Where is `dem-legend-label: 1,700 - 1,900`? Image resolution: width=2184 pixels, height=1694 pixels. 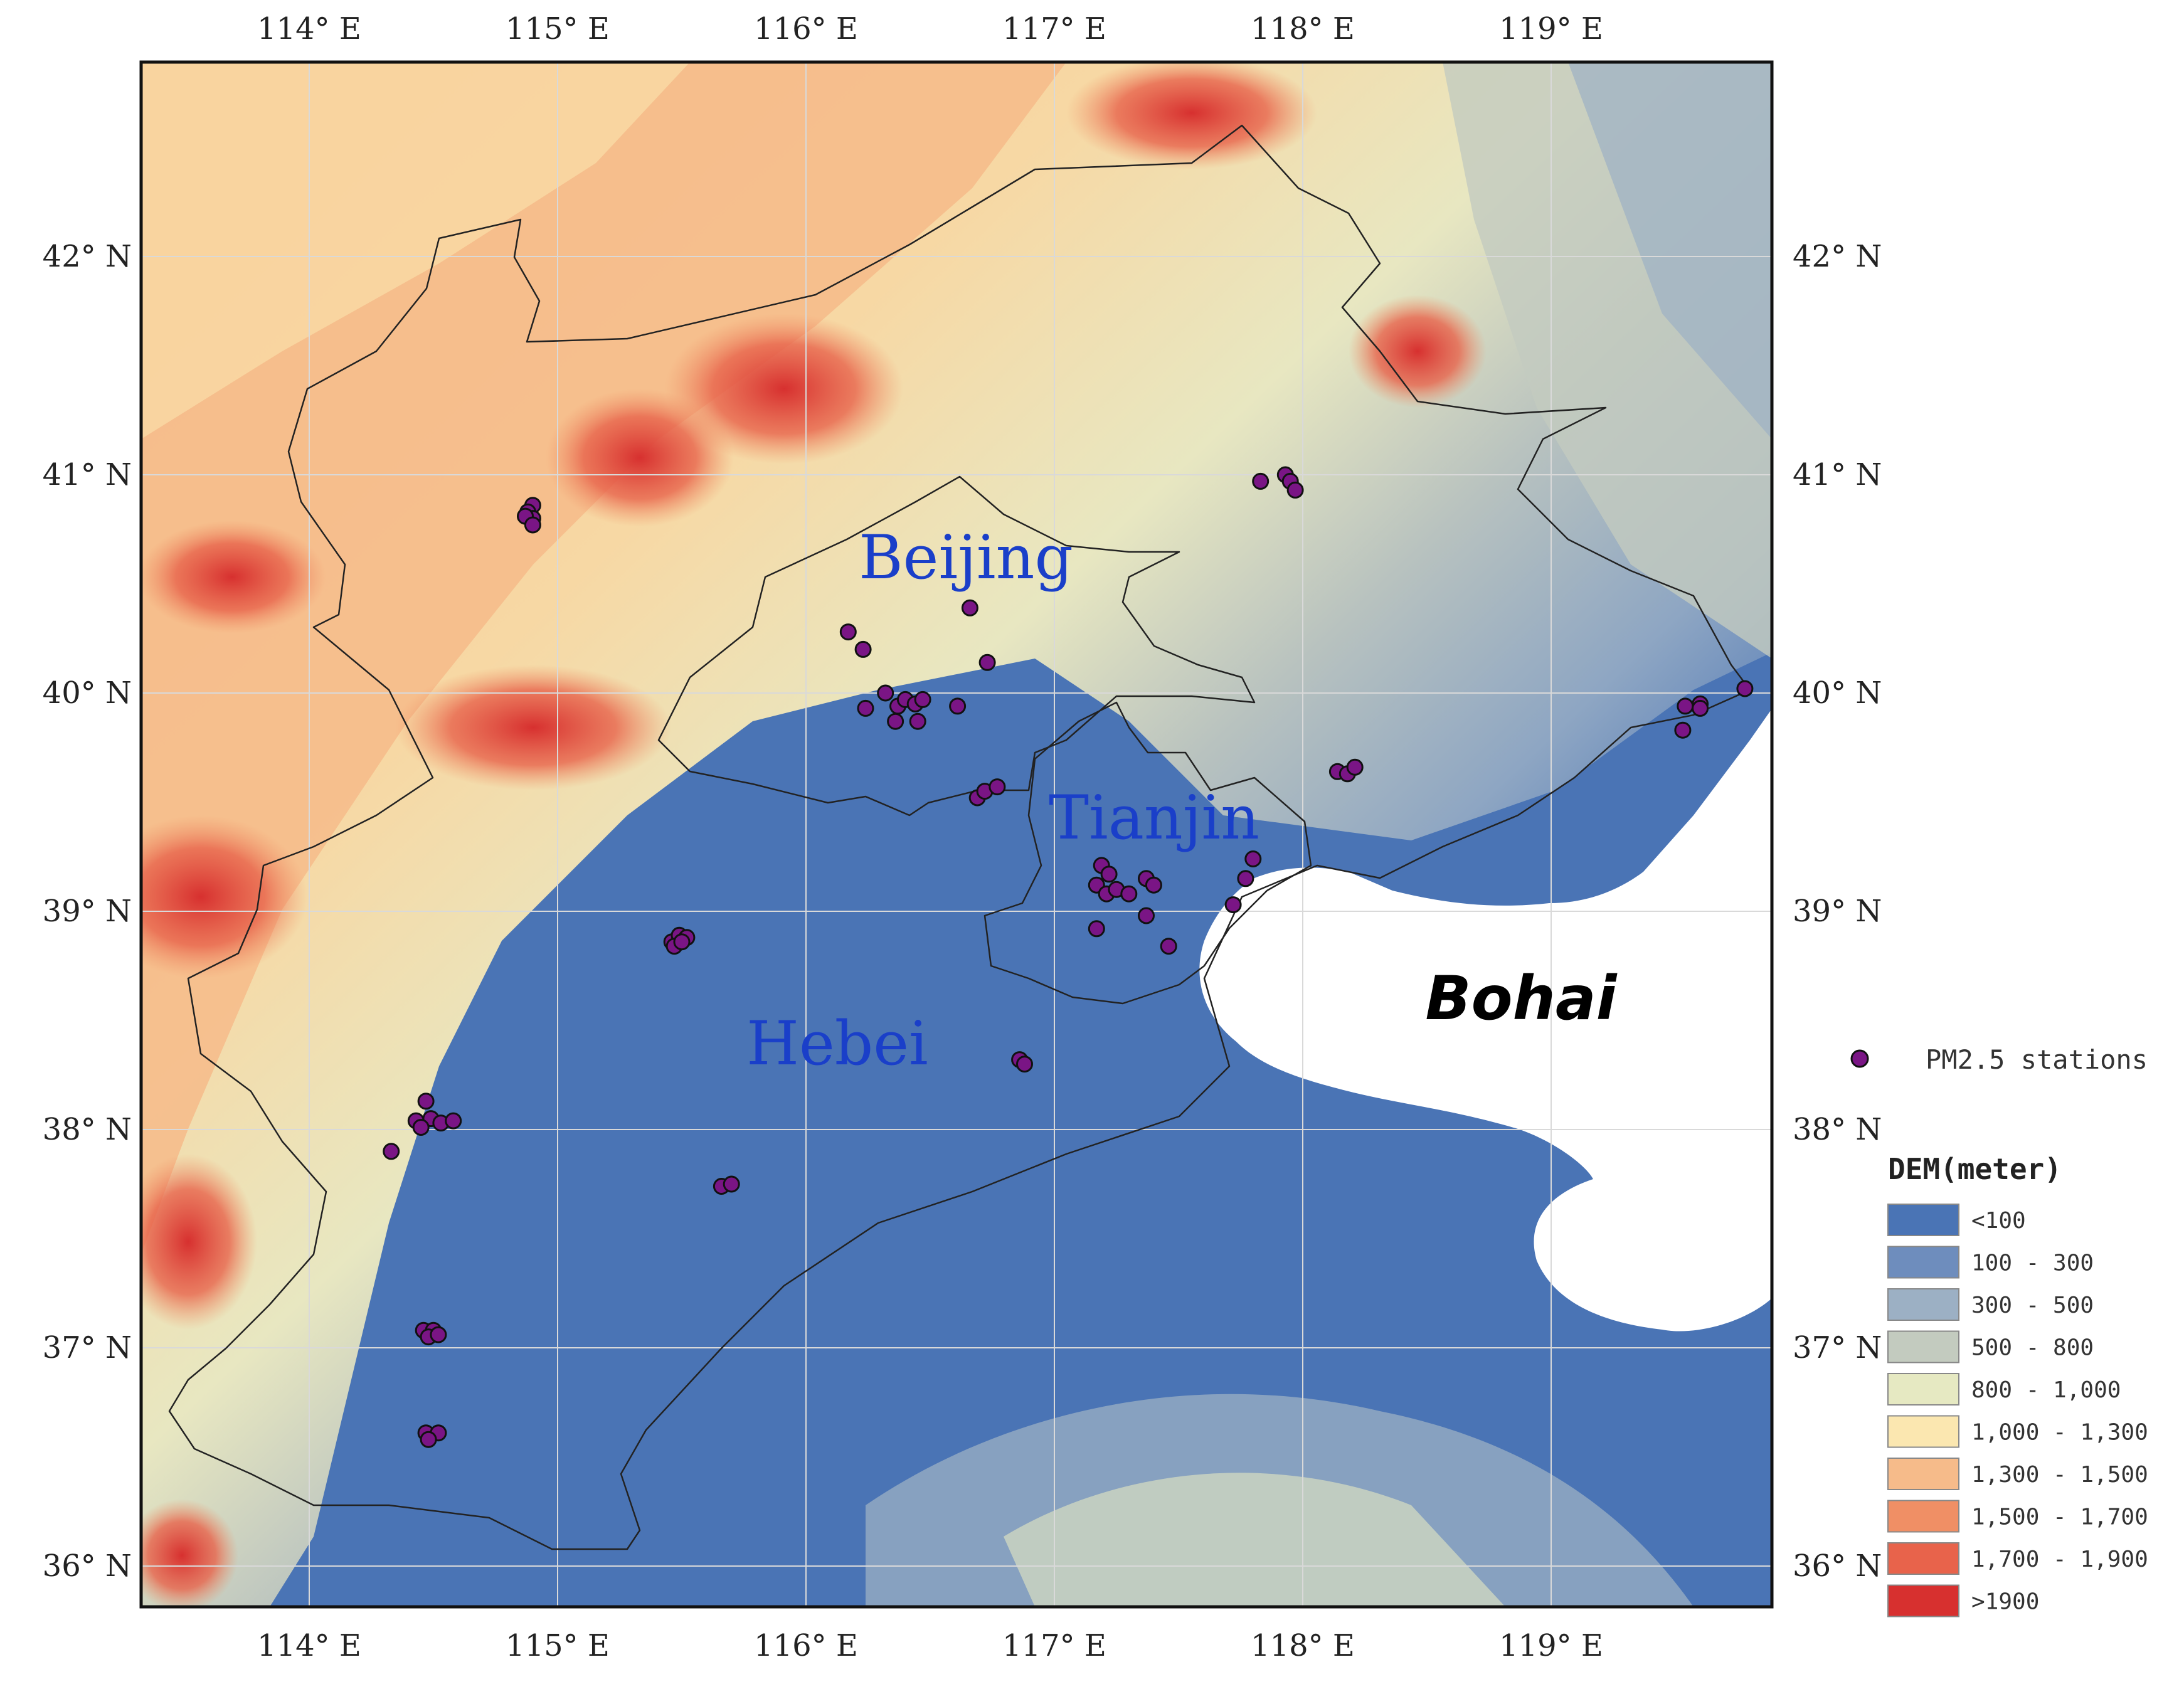
dem-legend-label: 1,700 - 1,900 is located at coordinates (2059, 1559).